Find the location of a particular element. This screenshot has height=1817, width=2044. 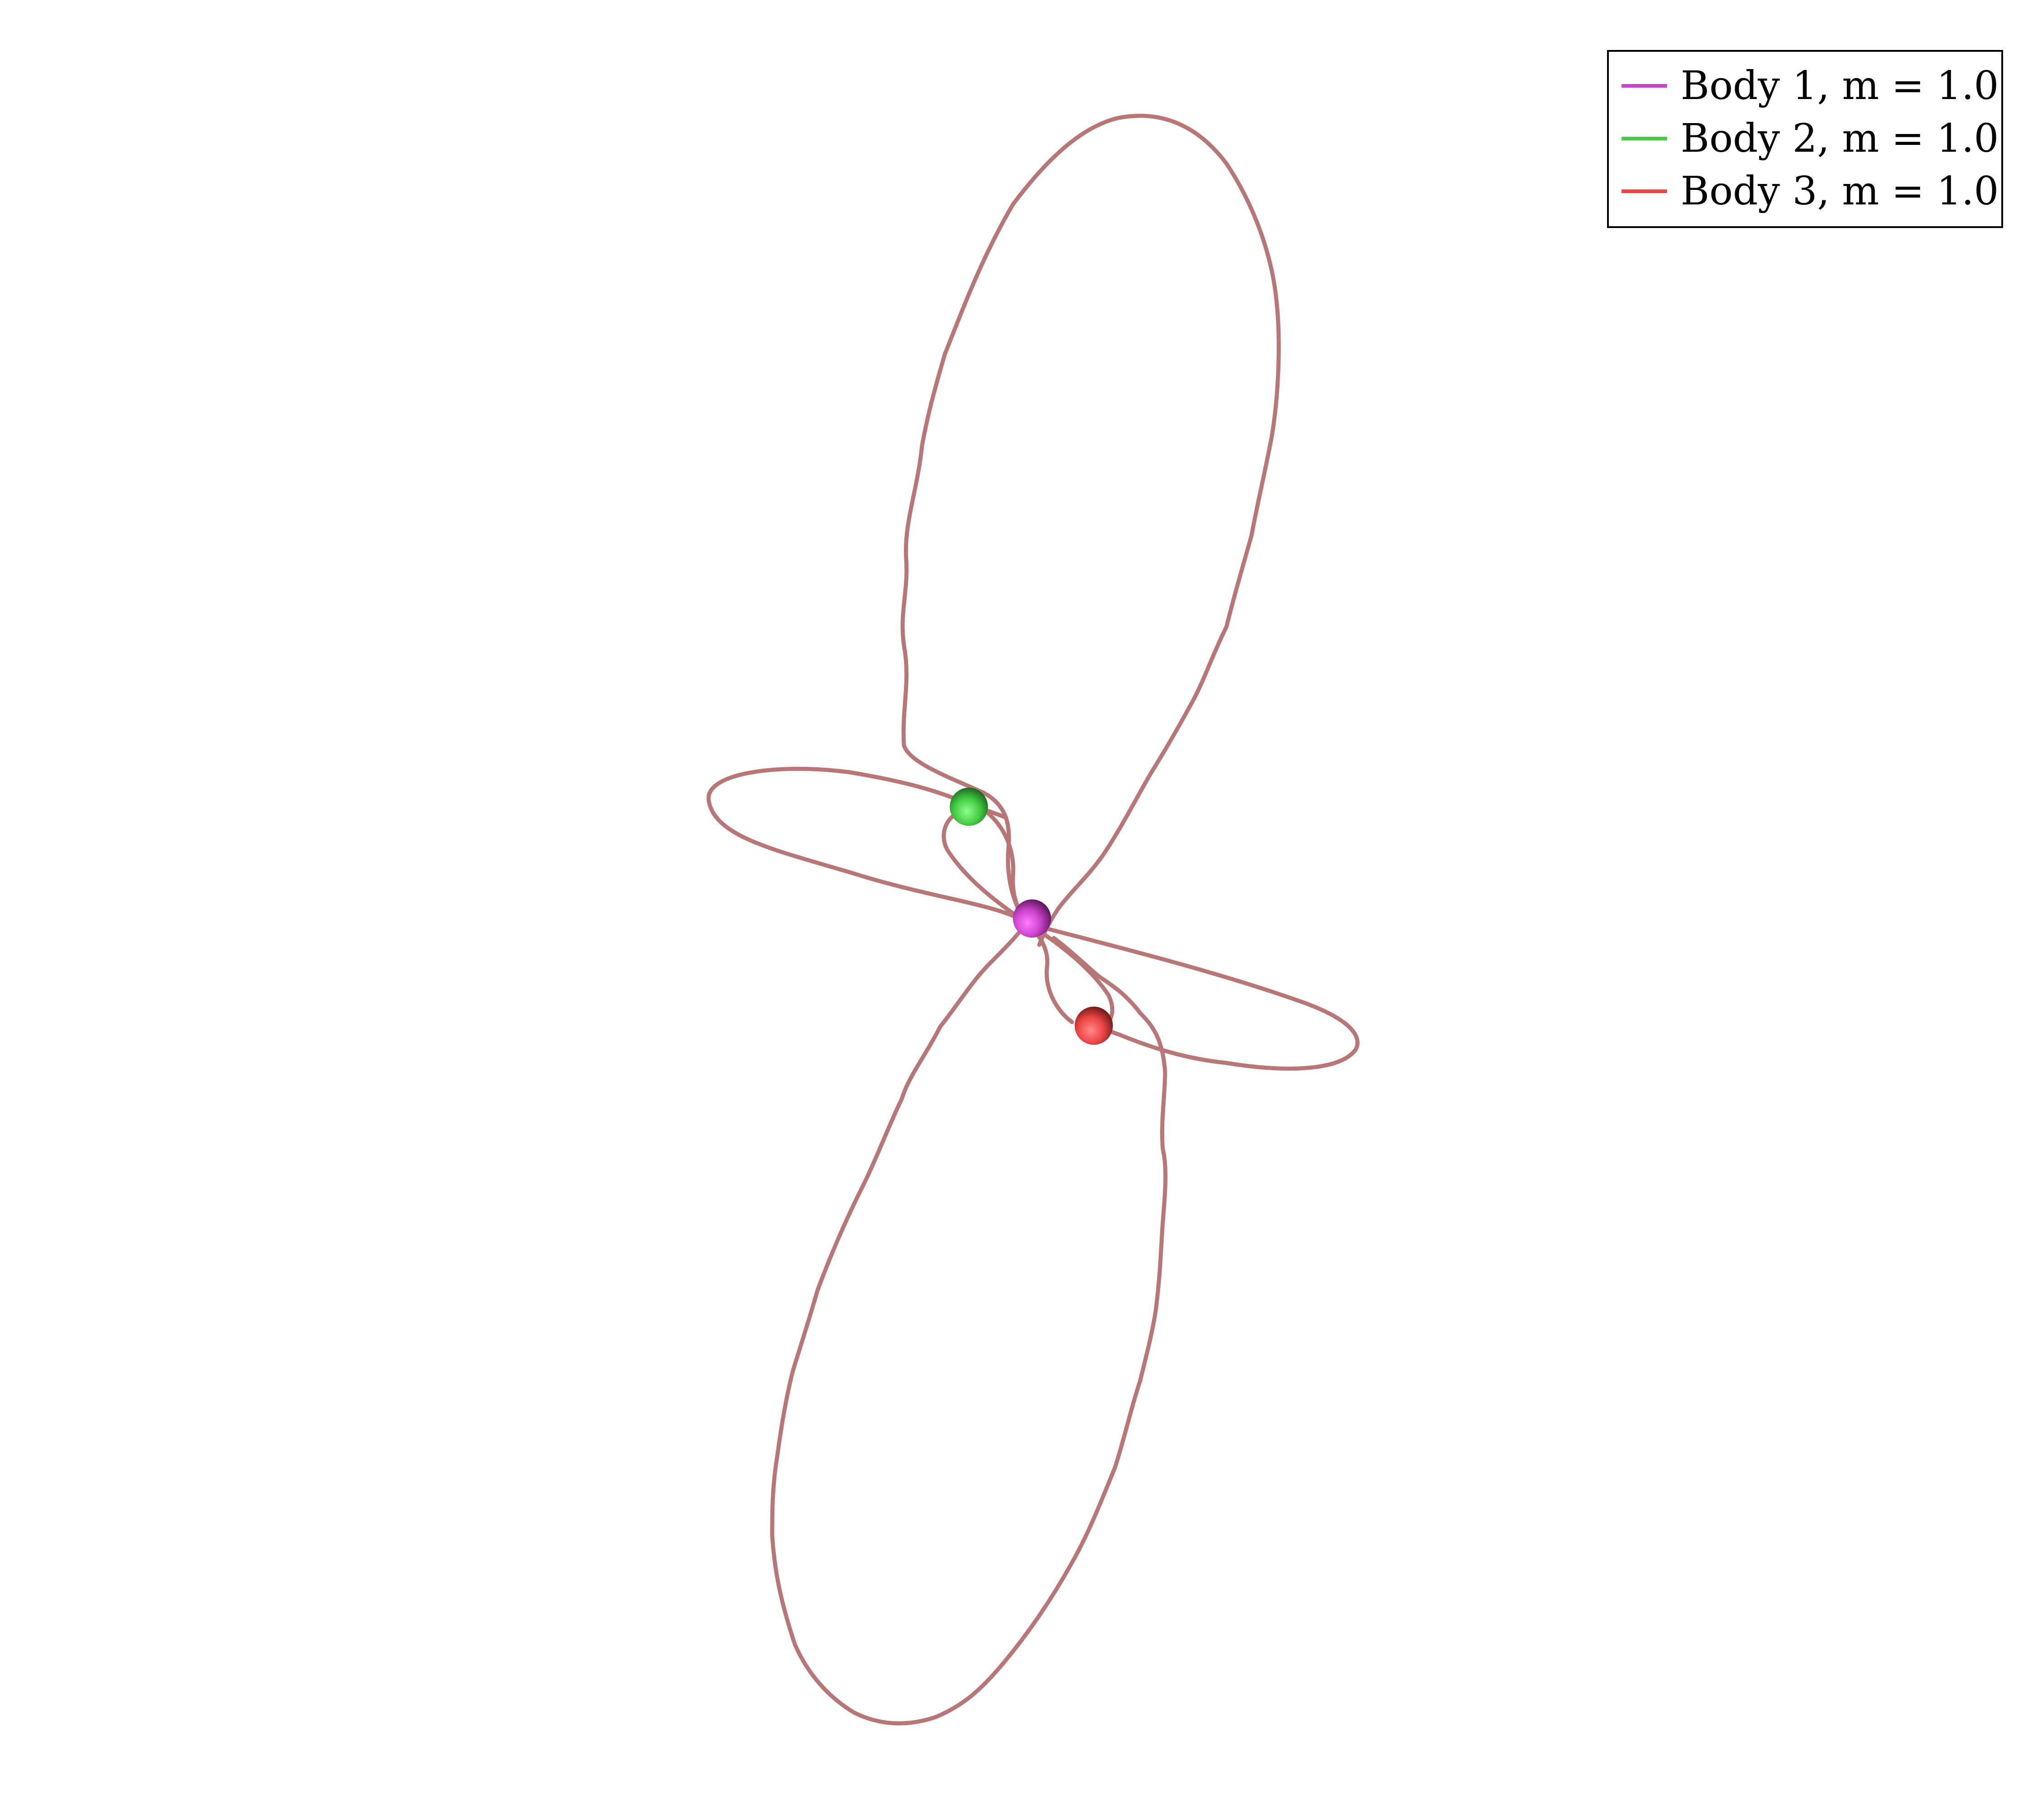

orbit-trail-horizontal-lobe is located at coordinates (1033, 919).